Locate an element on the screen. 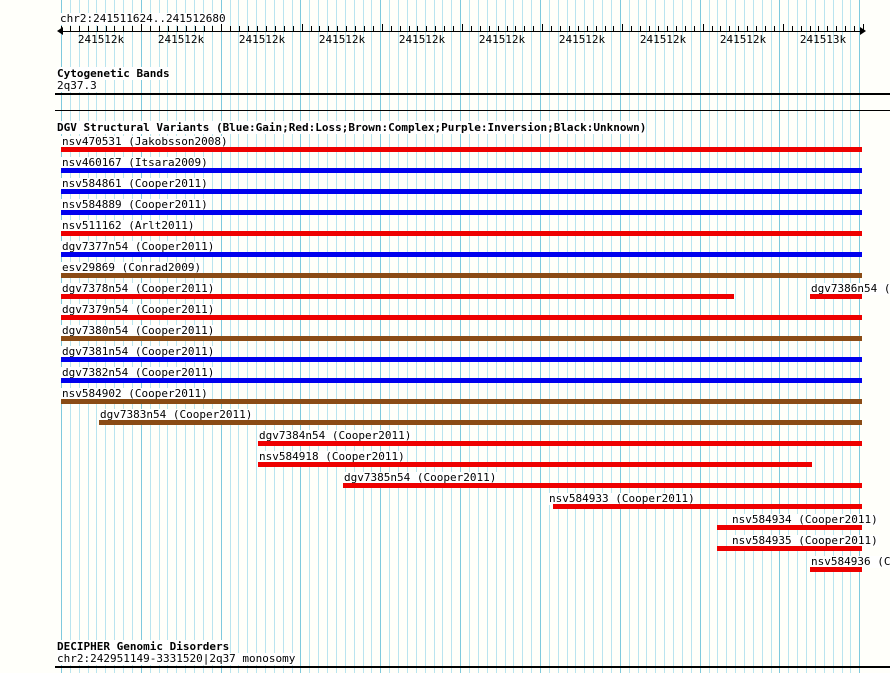 The image size is (890, 673). coordinate-range-label: chr2:241511624..241512680 is located at coordinates (143, 18).